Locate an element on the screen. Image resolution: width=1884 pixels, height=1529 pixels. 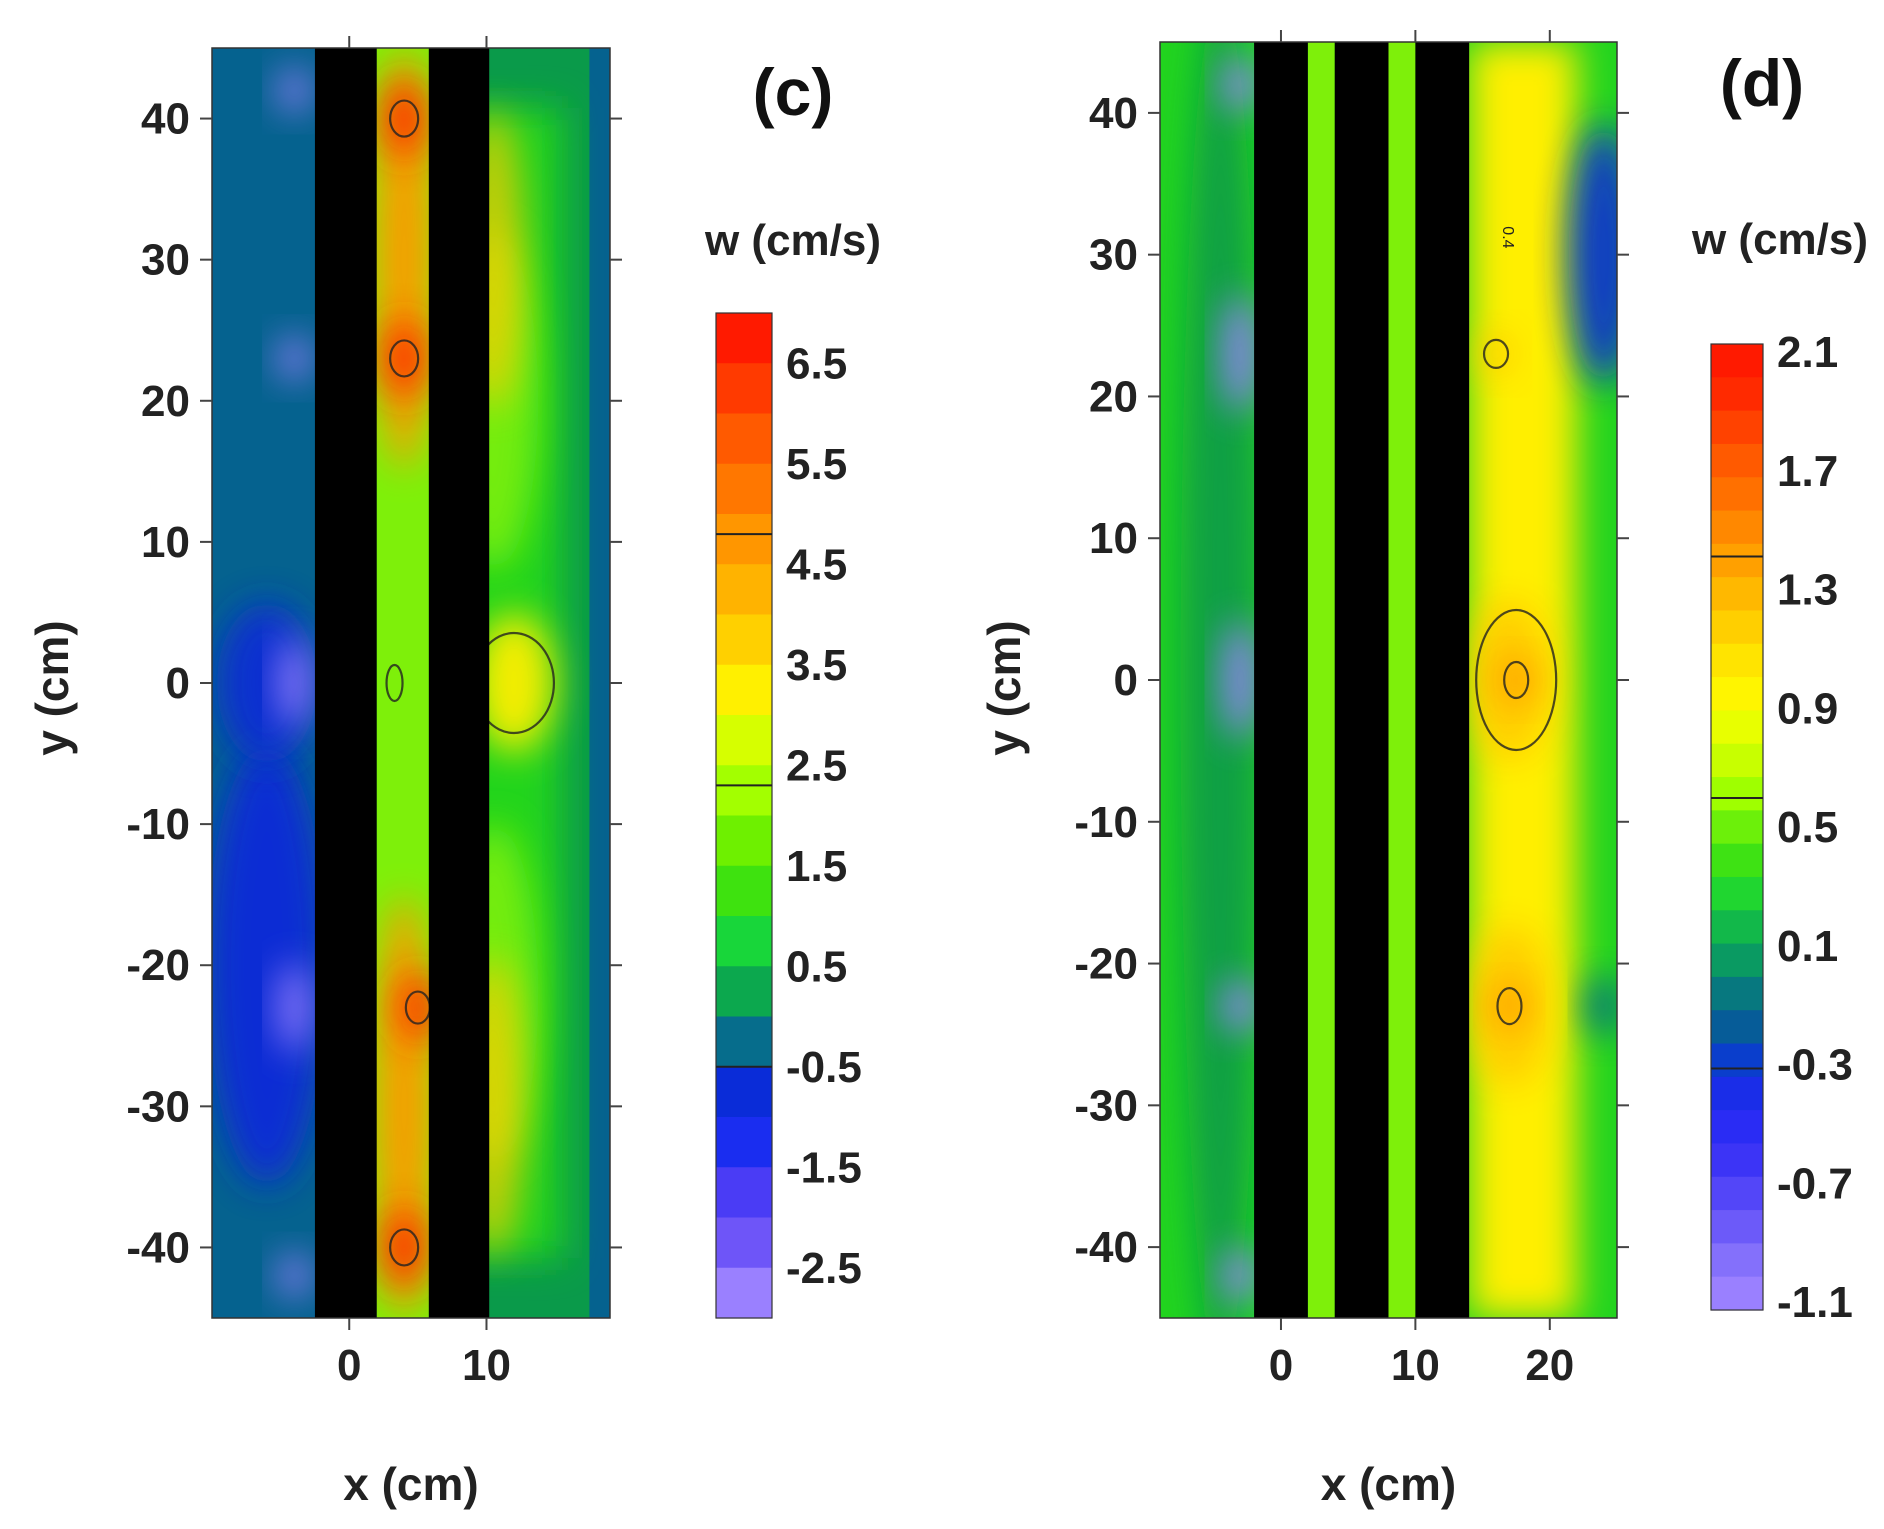
field-peak-strip-ym40 is located at coordinates (404, 1247).